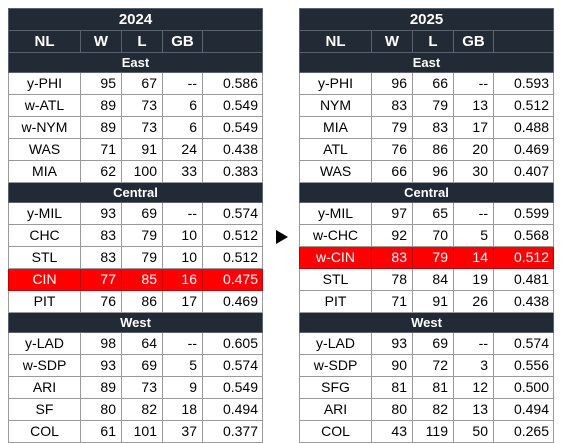 Image resolution: width=566 pixels, height=443 pixels. I want to click on division-name: Central, so click(426, 192).